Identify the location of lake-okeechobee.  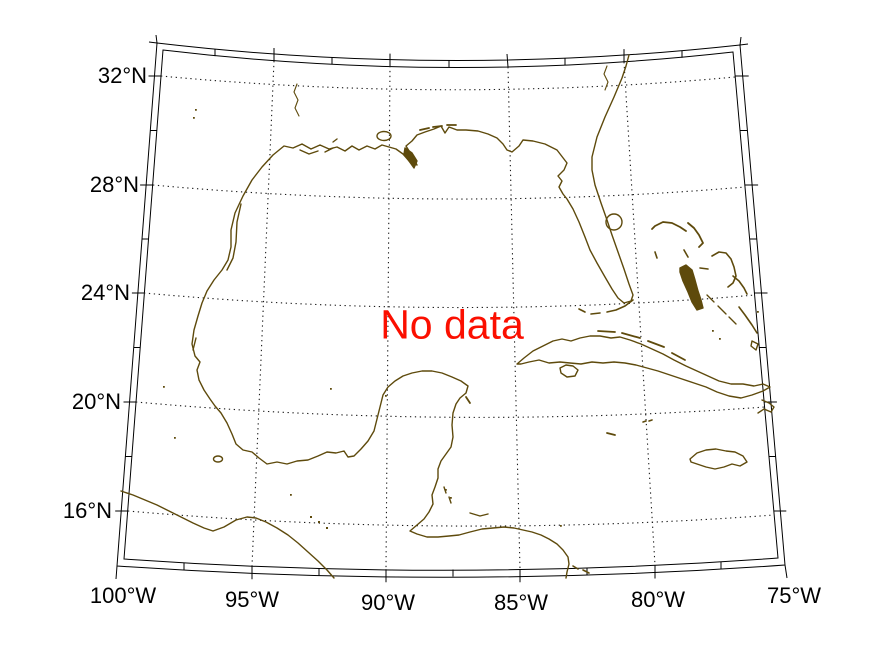
(614, 222).